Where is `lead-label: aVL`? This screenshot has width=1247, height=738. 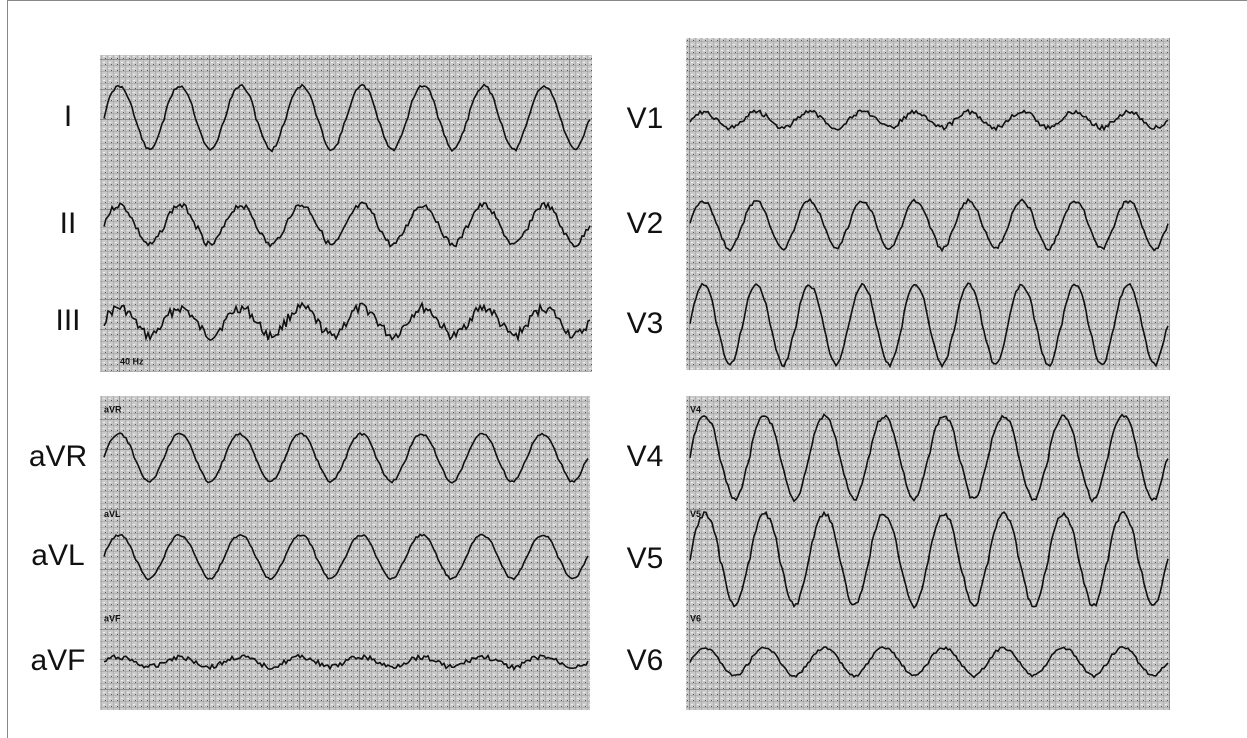
lead-label: aVL is located at coordinates (57, 555).